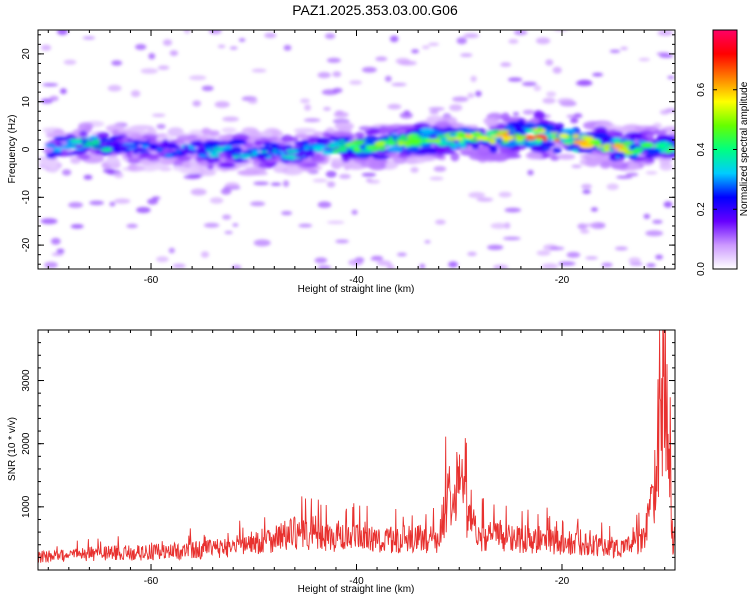 Image resolution: width=750 pixels, height=600 pixels. Describe the element at coordinates (26, 149) in the screenshot. I see `y-tick-label: 0` at that location.